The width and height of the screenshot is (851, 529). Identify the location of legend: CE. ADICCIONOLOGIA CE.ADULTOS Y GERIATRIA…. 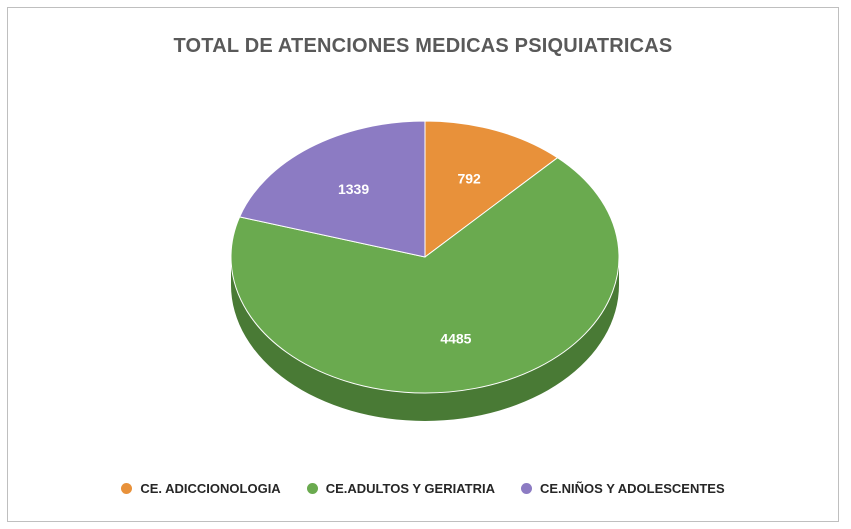
(423, 488).